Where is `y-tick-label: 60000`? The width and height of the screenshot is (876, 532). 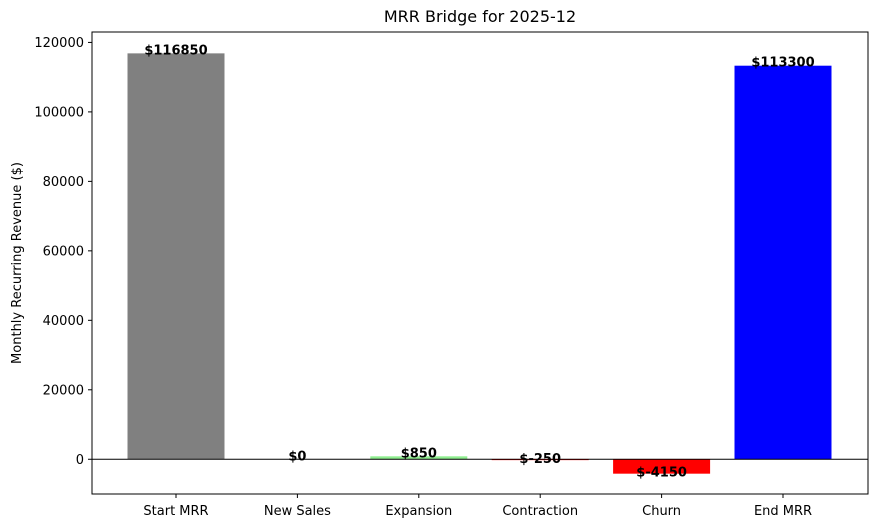 y-tick-label: 60000 is located at coordinates (63, 251).